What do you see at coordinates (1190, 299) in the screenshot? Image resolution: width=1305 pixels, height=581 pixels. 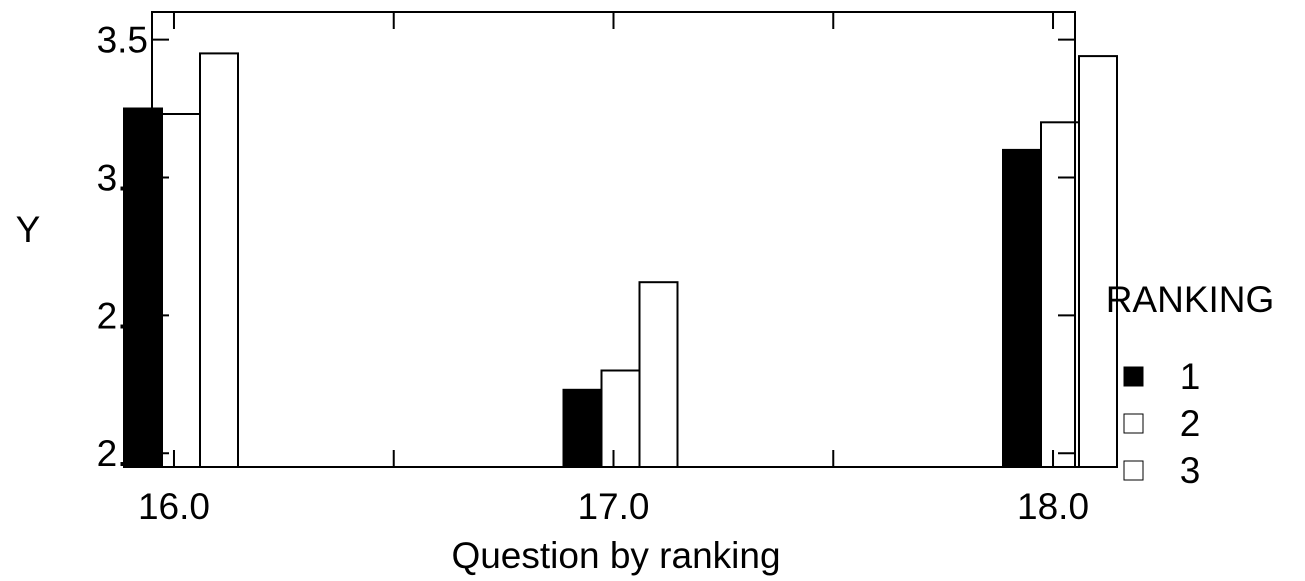 I see `legend-title: RANKING` at bounding box center [1190, 299].